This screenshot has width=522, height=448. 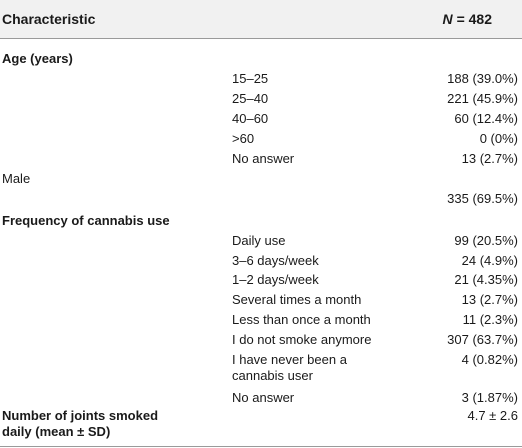 What do you see at coordinates (275, 279) in the screenshot?
I see `freq-item-1-2-days: 1–2 days/week` at bounding box center [275, 279].